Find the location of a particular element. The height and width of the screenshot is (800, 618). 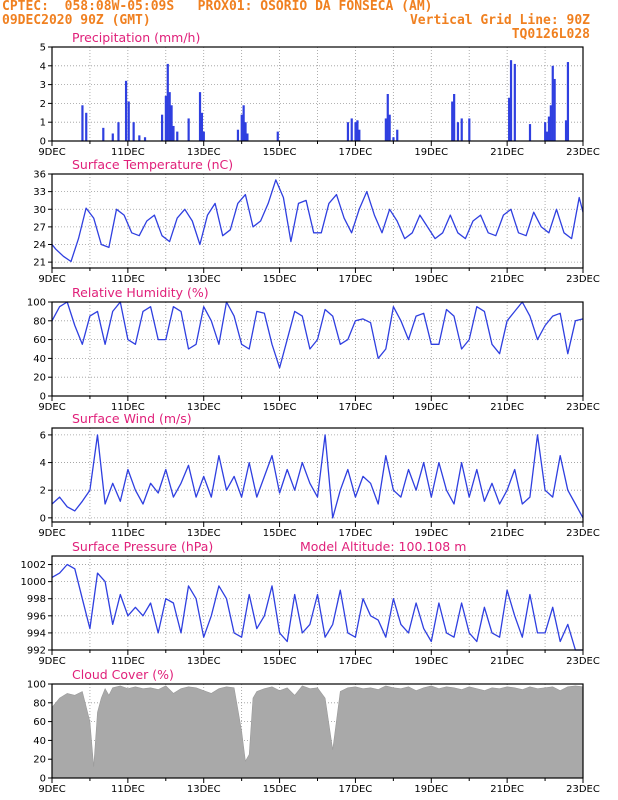

temp-frame is located at coordinates (317, 221).